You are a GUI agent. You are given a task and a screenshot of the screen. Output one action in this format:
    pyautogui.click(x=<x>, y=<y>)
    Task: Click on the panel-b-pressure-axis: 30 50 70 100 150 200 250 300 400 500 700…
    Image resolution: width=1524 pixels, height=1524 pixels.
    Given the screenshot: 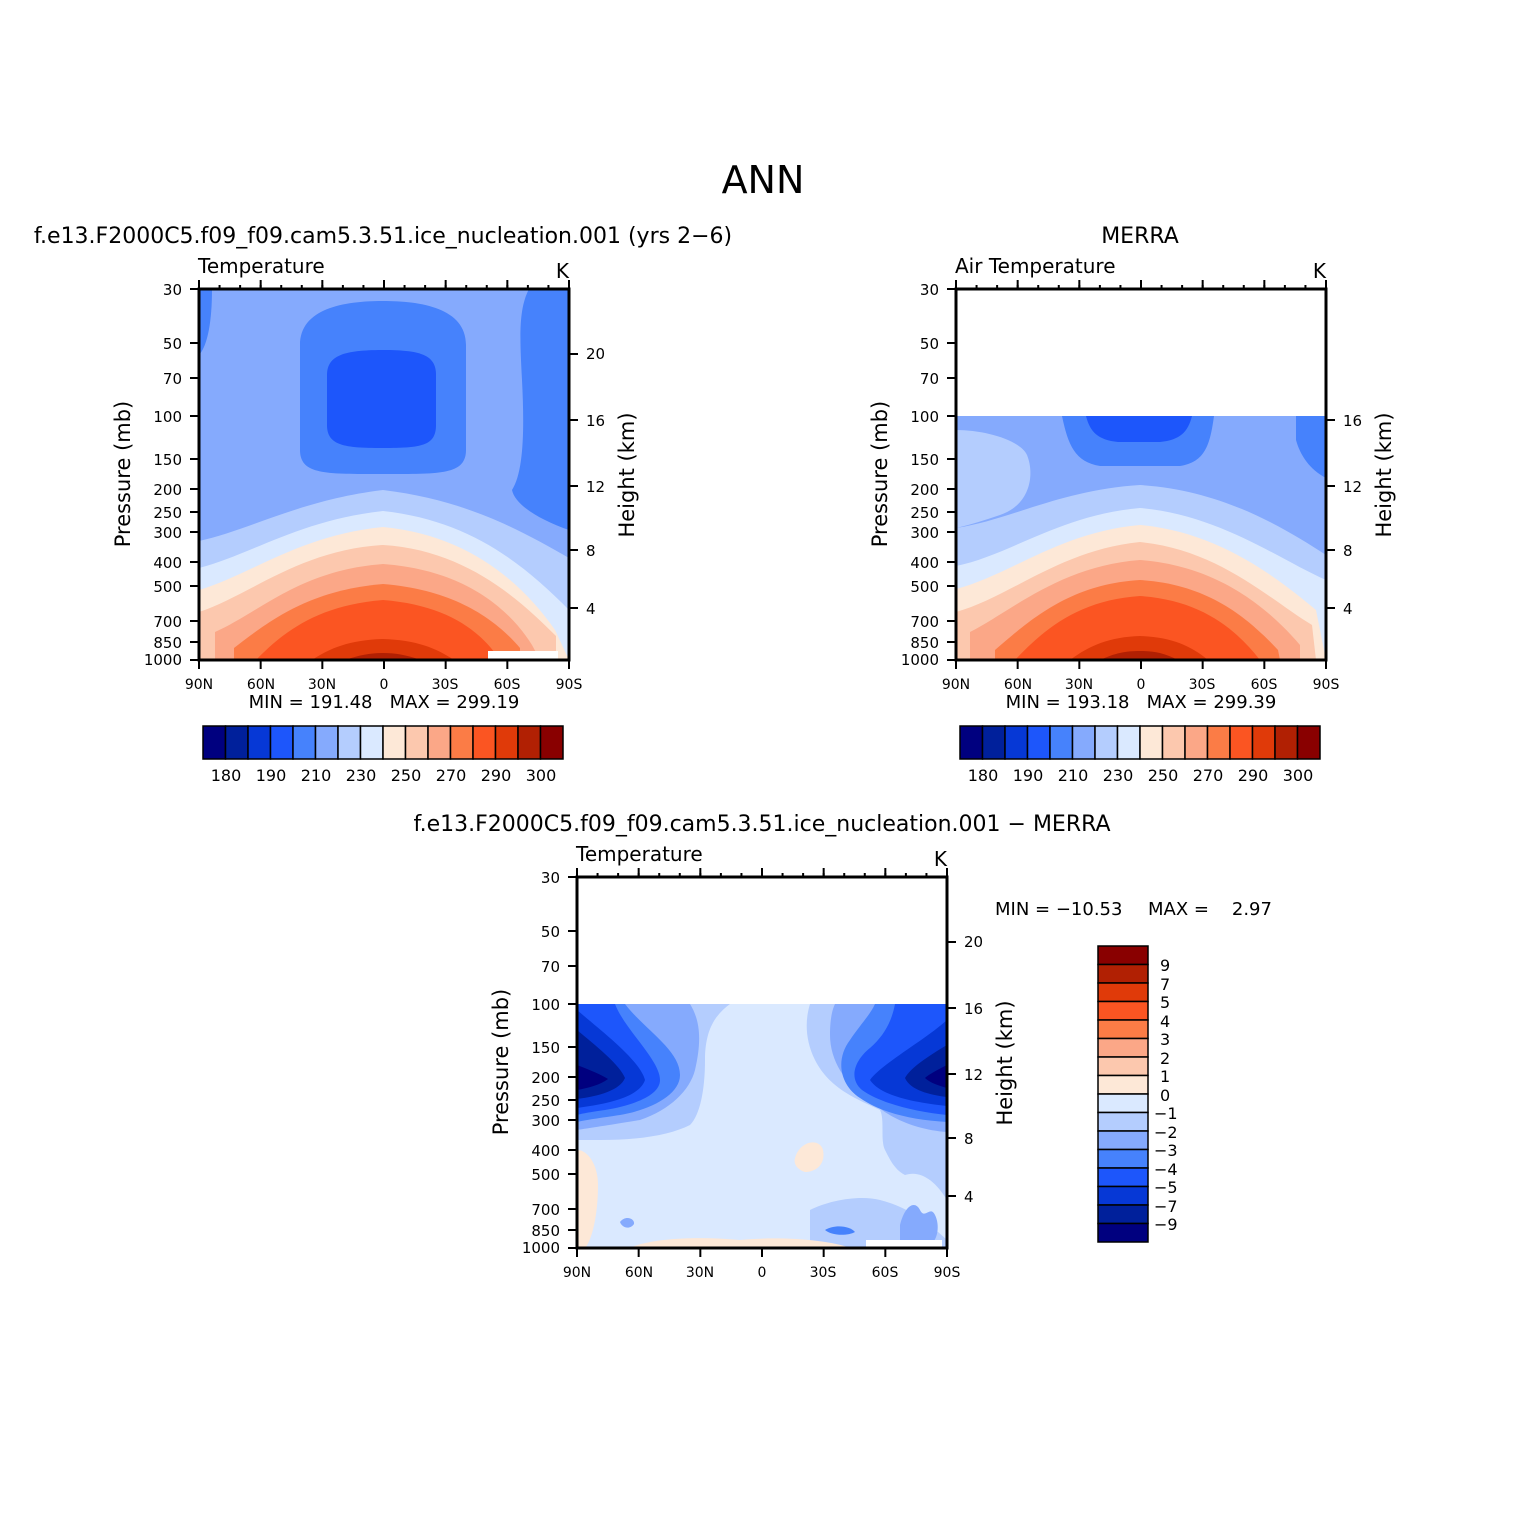 What is the action you would take?
    pyautogui.click(x=920, y=475)
    